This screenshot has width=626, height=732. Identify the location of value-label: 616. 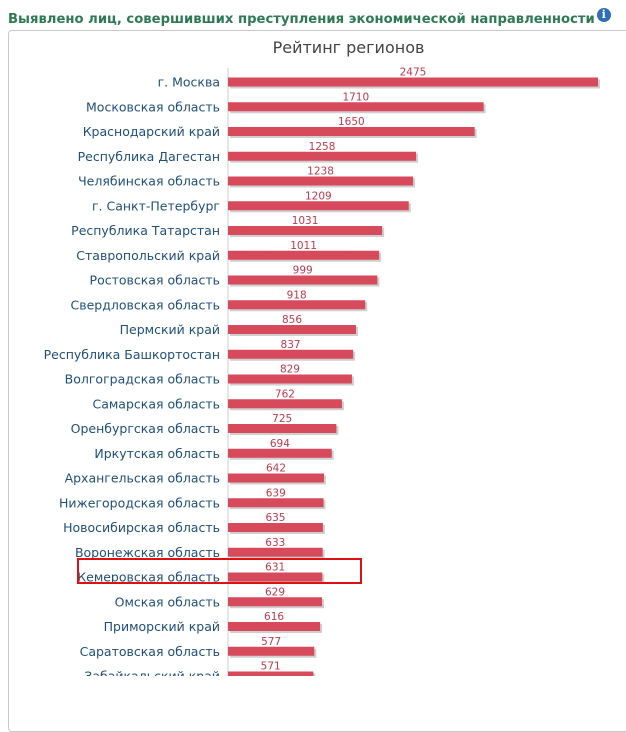
(274, 617).